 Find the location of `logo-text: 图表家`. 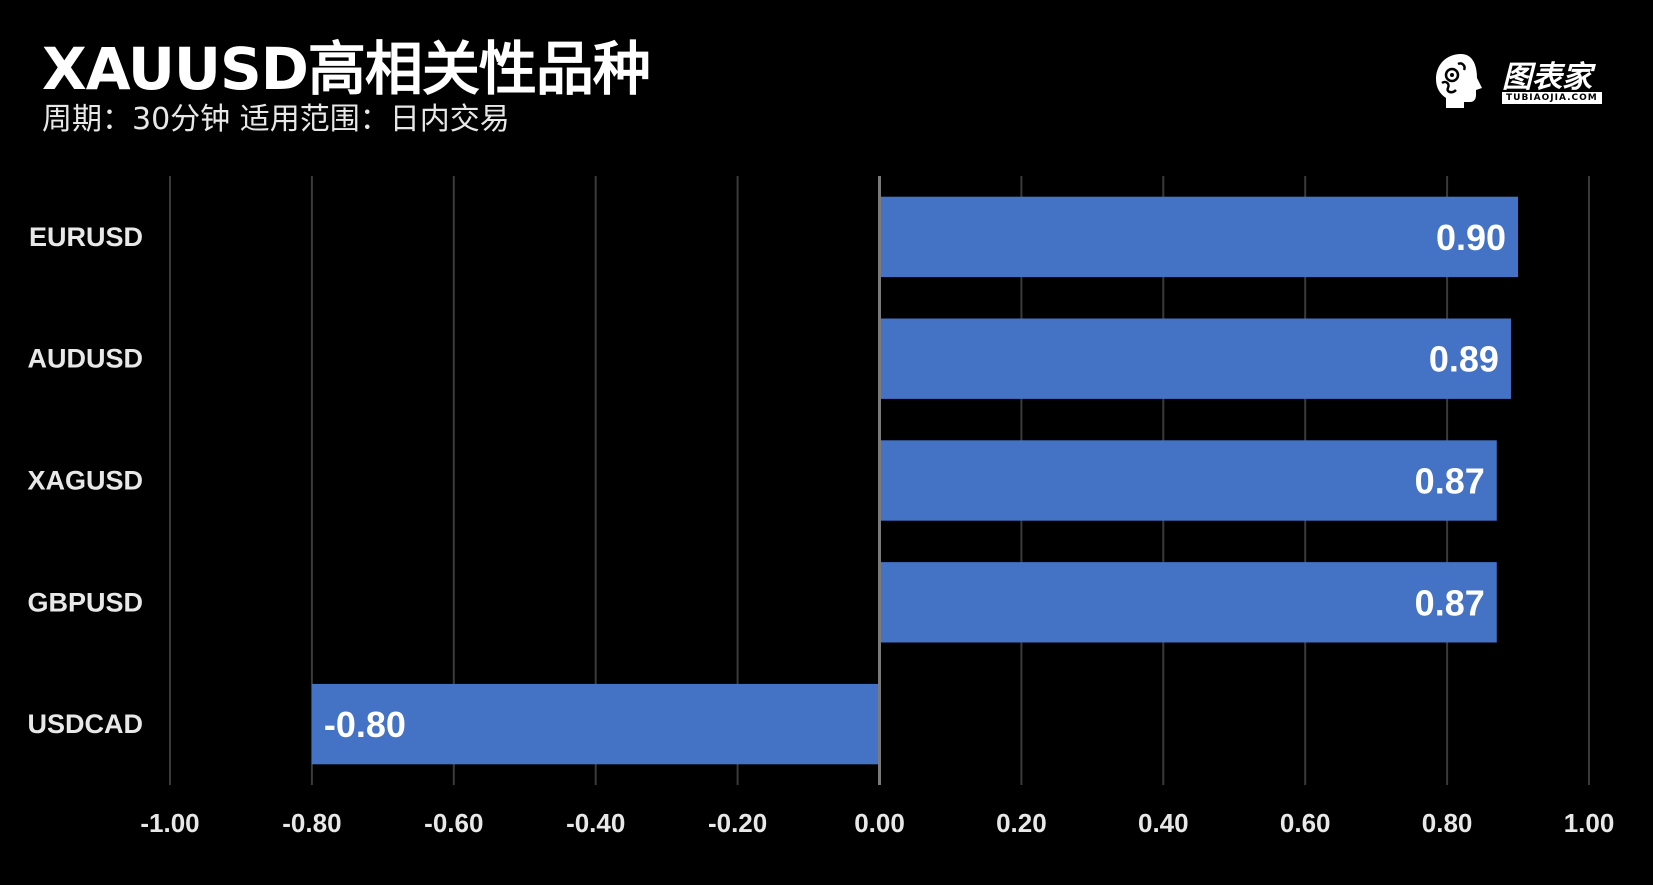

logo-text: 图表家 is located at coordinates (1547, 77).